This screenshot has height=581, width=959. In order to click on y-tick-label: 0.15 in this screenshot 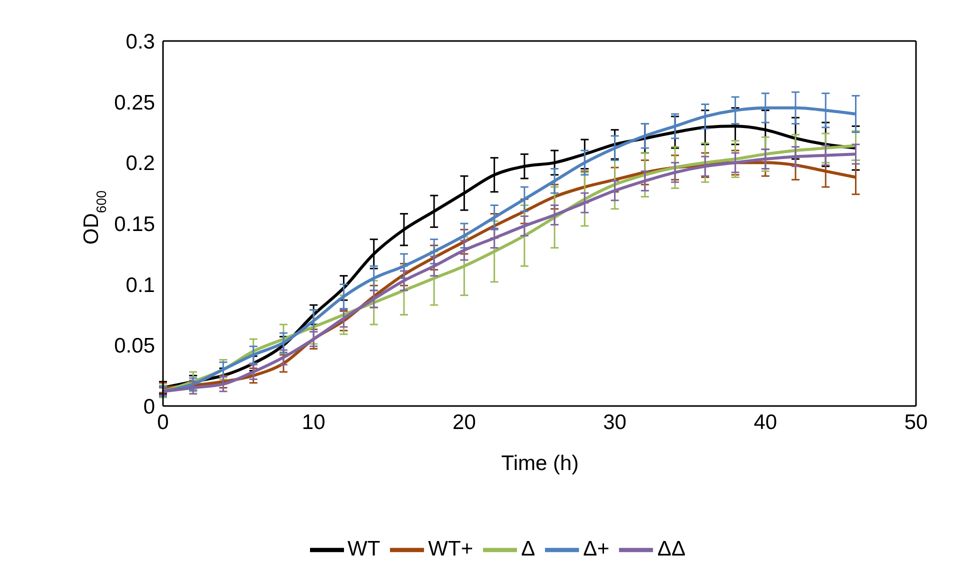, I will do `click(134, 224)`.